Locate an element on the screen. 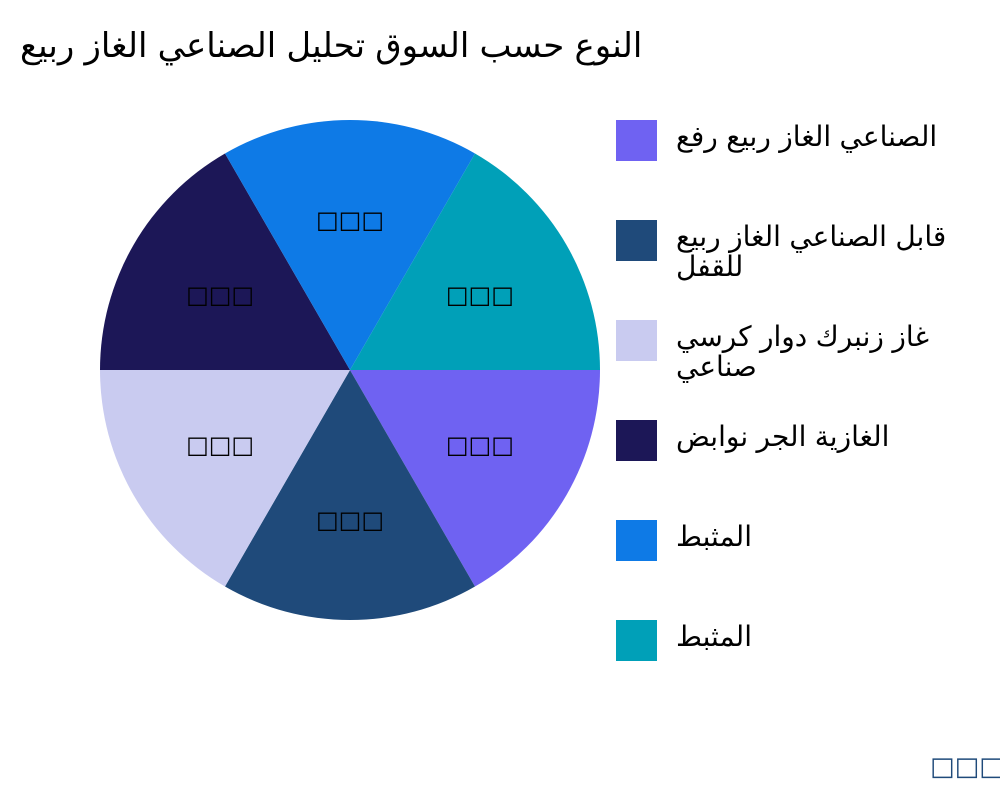  legend-item: رفع ربيع الغاز الصناعي is located at coordinates (808, 150).